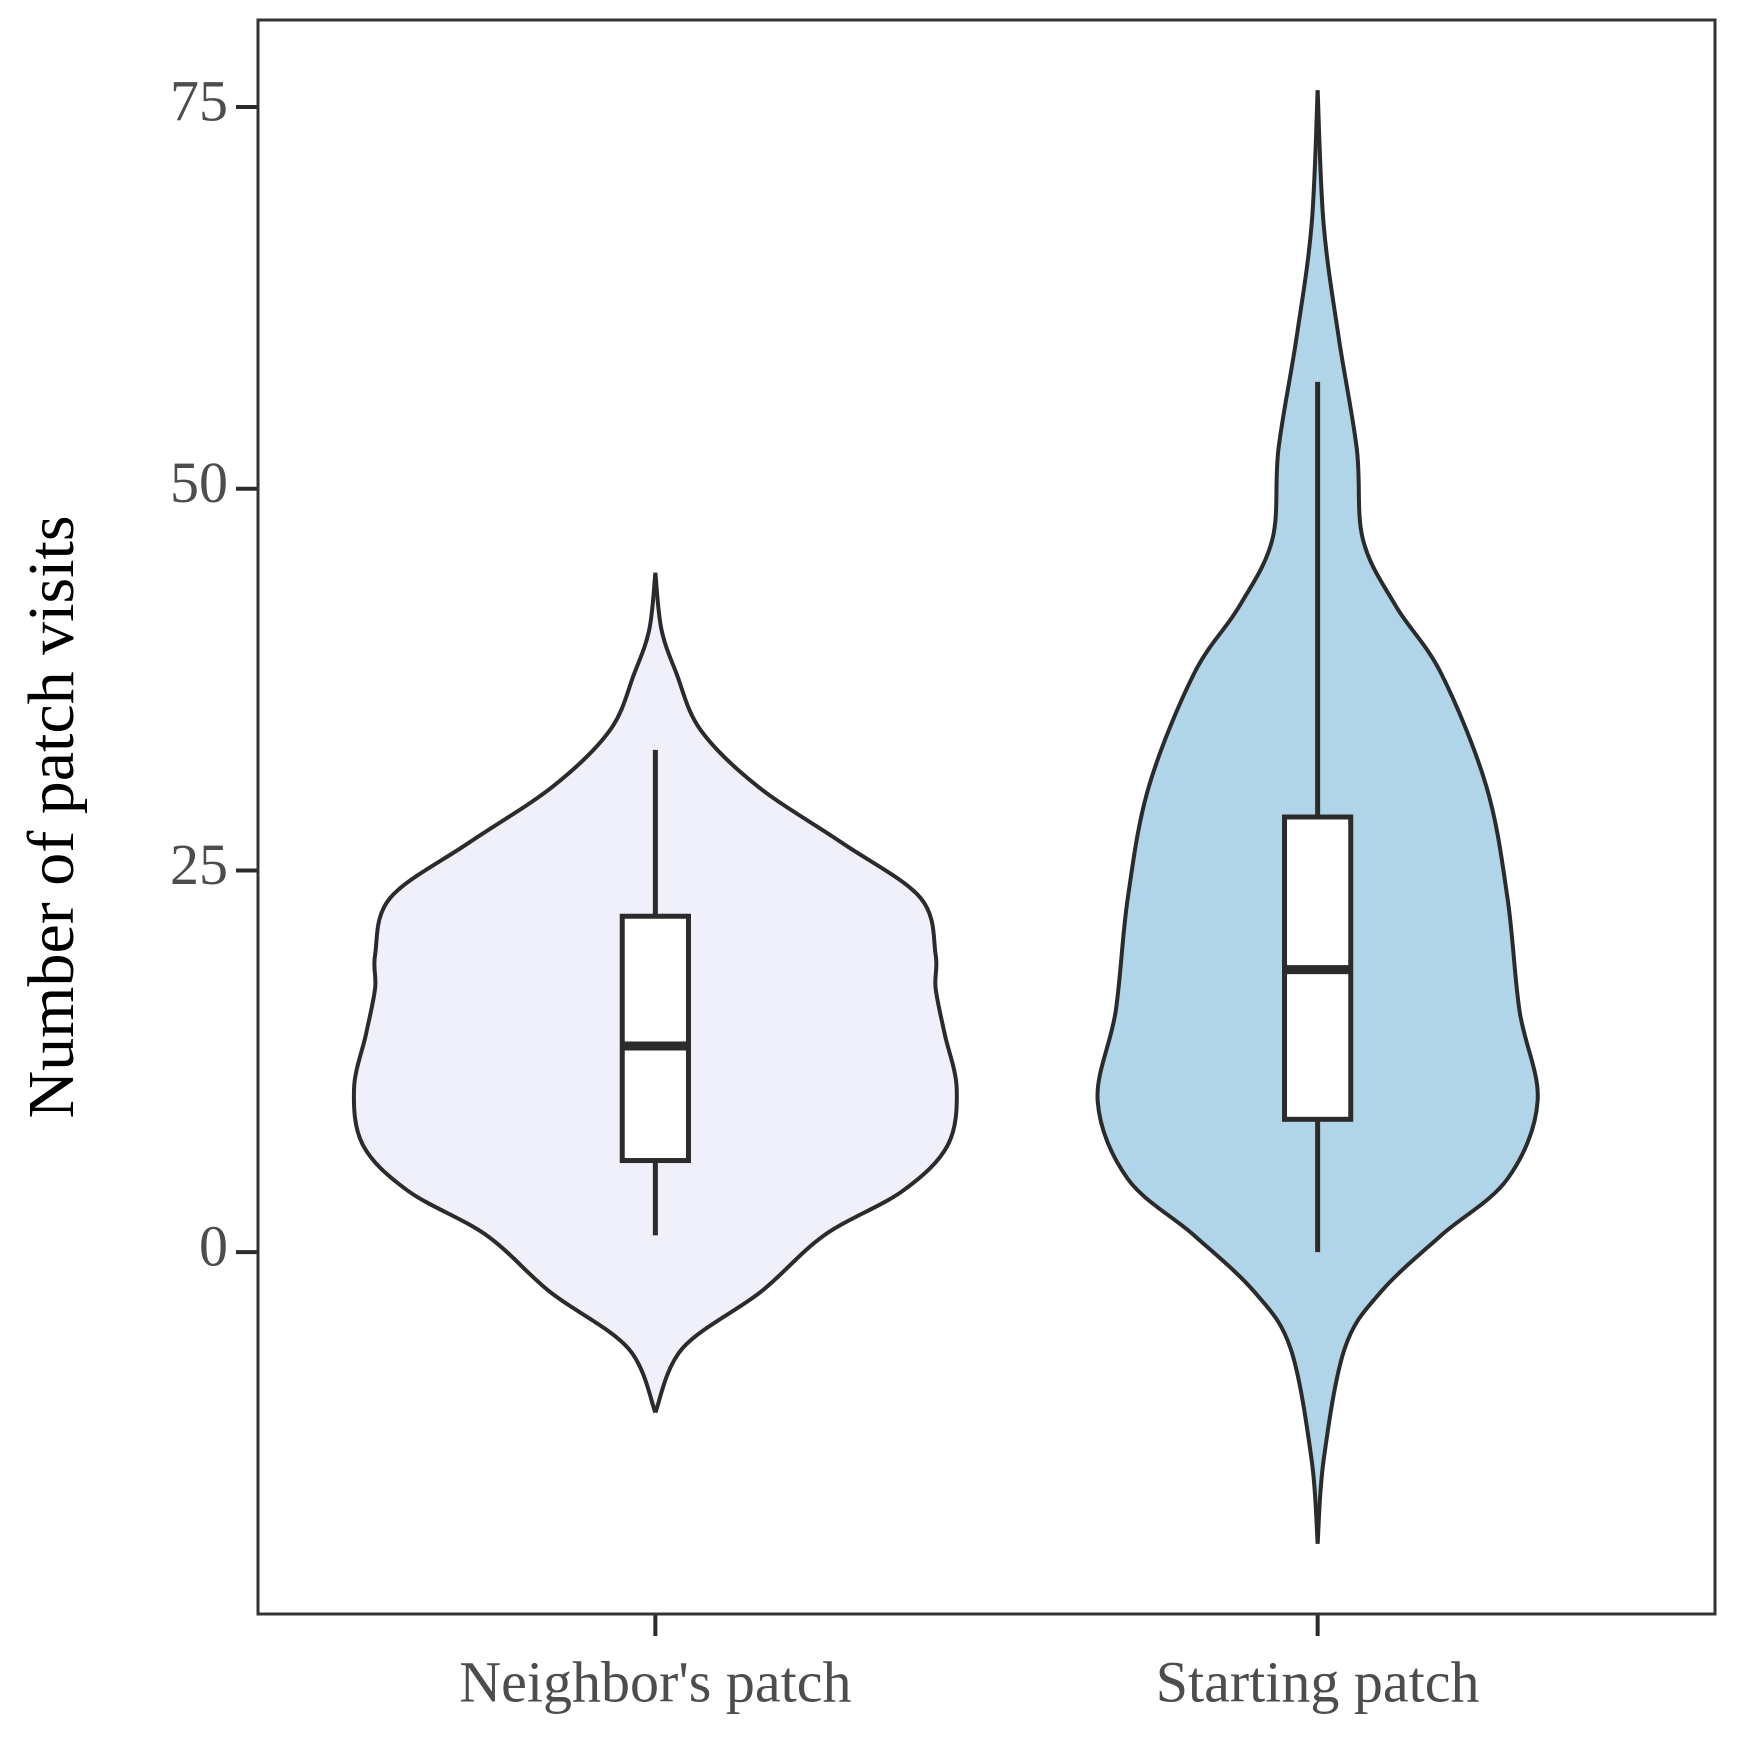 Image resolution: width=1739 pixels, height=1764 pixels. I want to click on y-axis-title: Number of patch visits, so click(51, 816).